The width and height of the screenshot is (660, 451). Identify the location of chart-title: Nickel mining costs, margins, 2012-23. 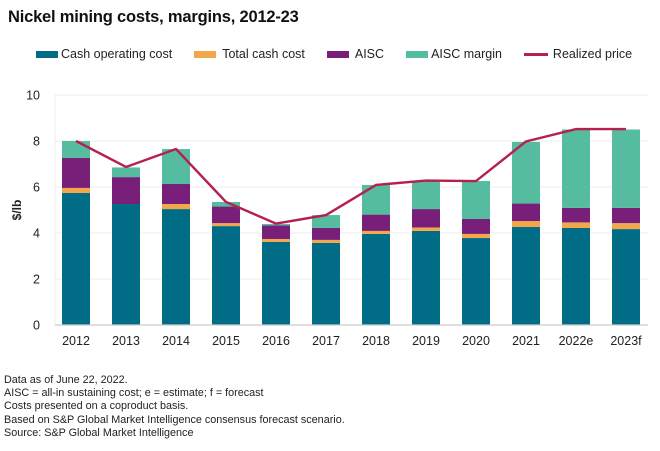
(153, 17).